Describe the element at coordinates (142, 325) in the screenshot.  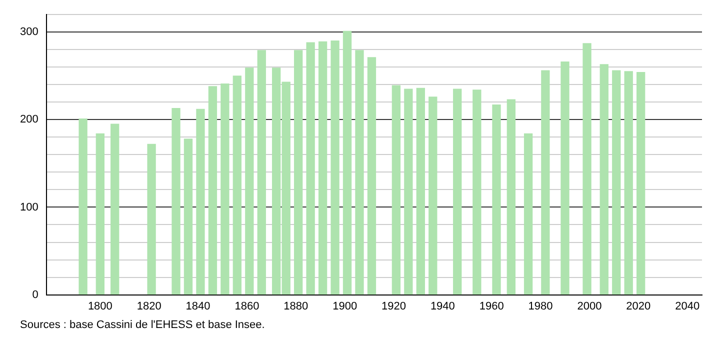
I see `source-note: Sources : base Cassini de l'EHESS et base Insee.` at that location.